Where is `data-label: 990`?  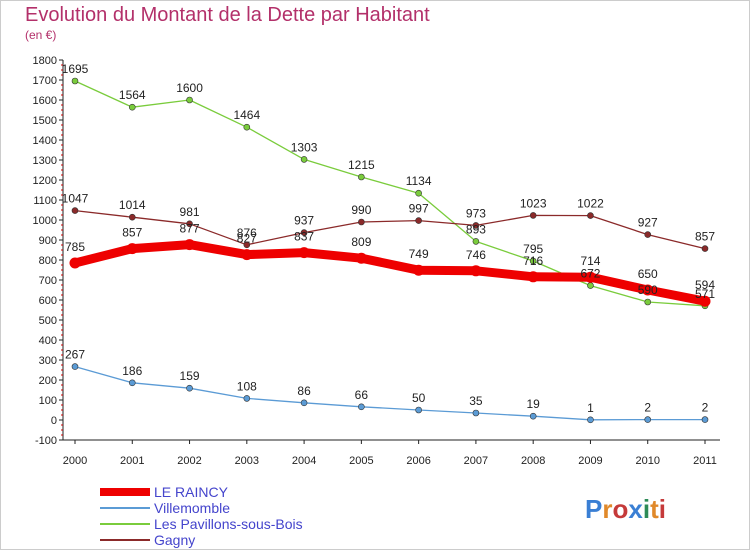
data-label: 990 is located at coordinates (361, 210).